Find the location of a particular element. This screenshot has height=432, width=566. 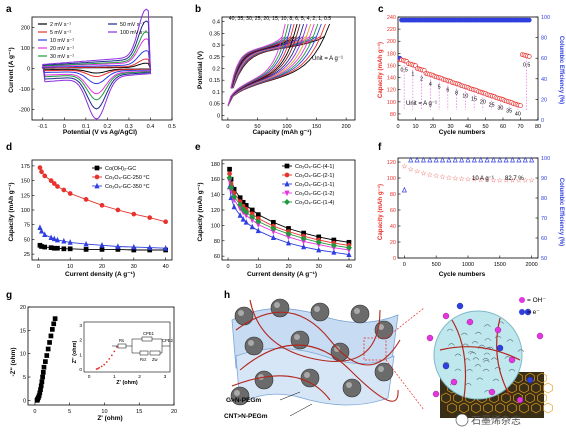

panel-b-ytick-label: 0.1 is located at coordinates (216, 93).